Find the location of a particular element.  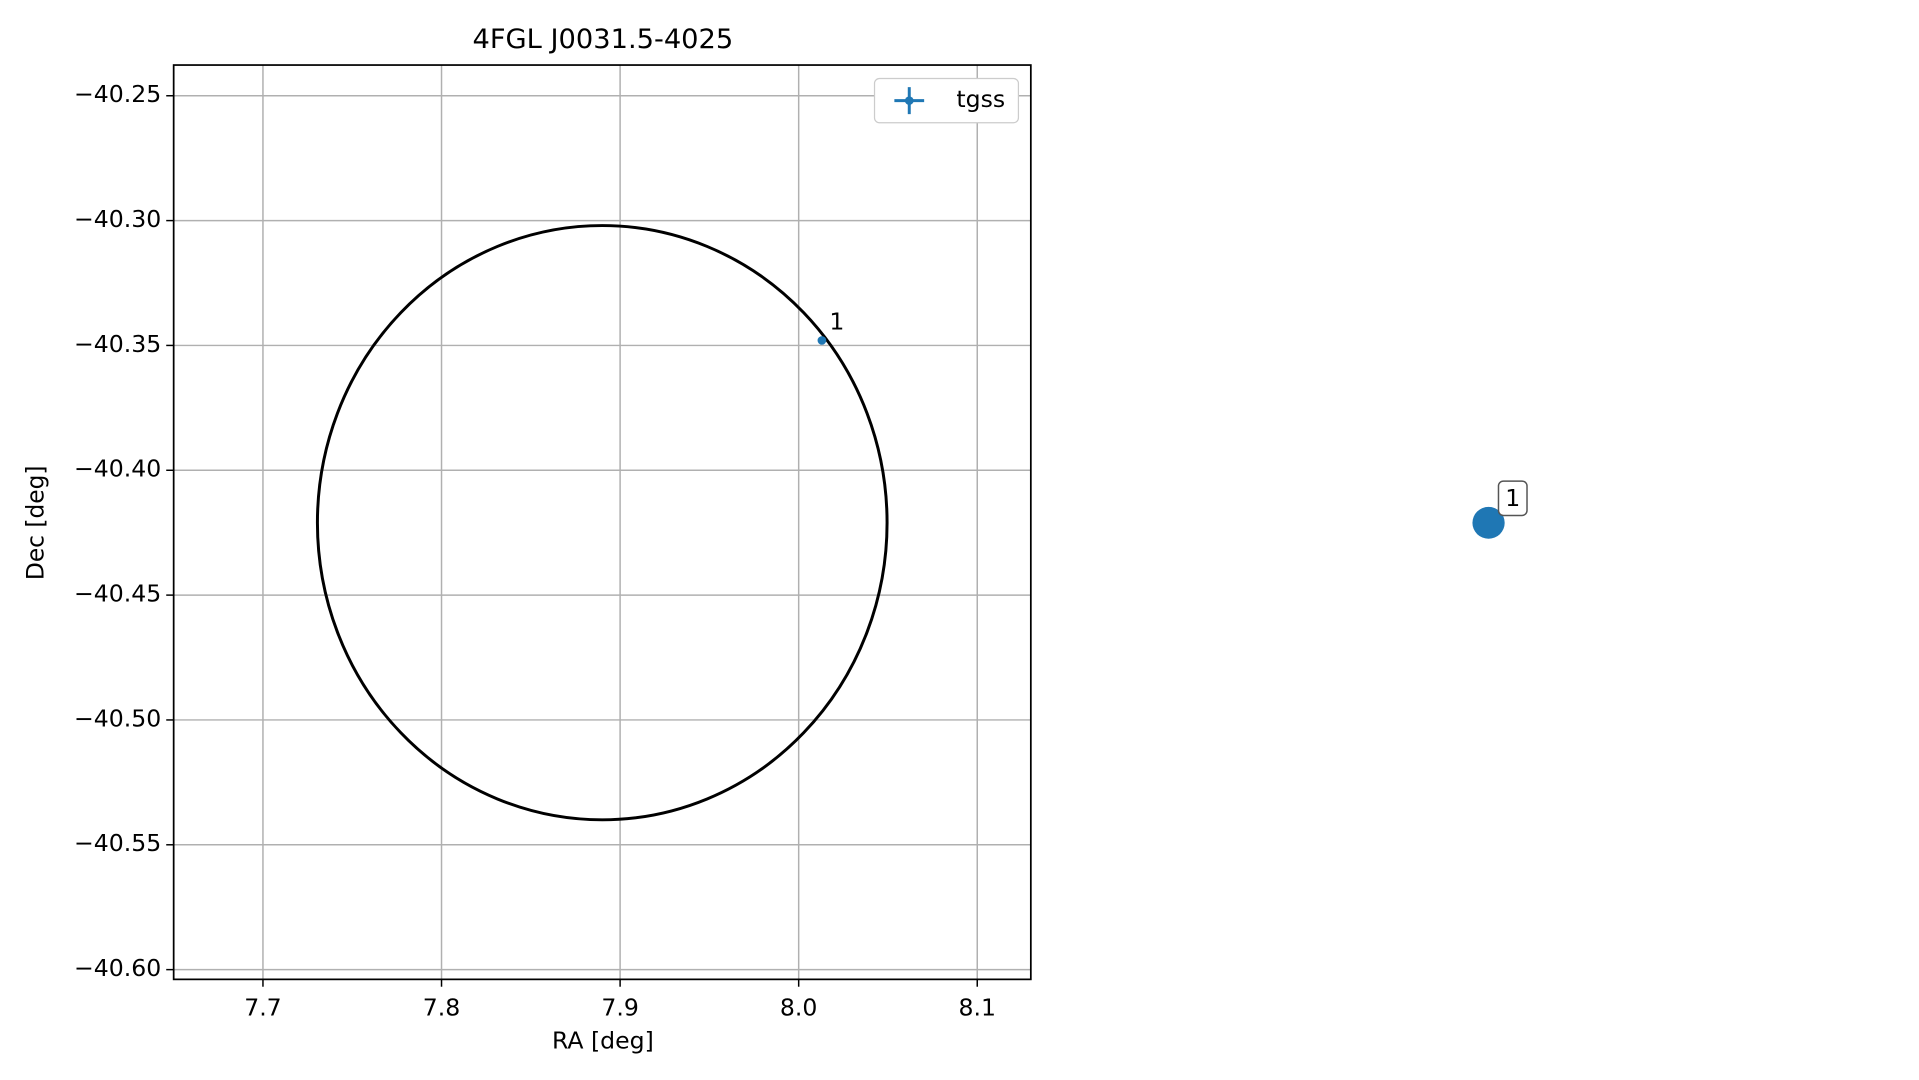

legend-label: tgss is located at coordinates (980, 99).